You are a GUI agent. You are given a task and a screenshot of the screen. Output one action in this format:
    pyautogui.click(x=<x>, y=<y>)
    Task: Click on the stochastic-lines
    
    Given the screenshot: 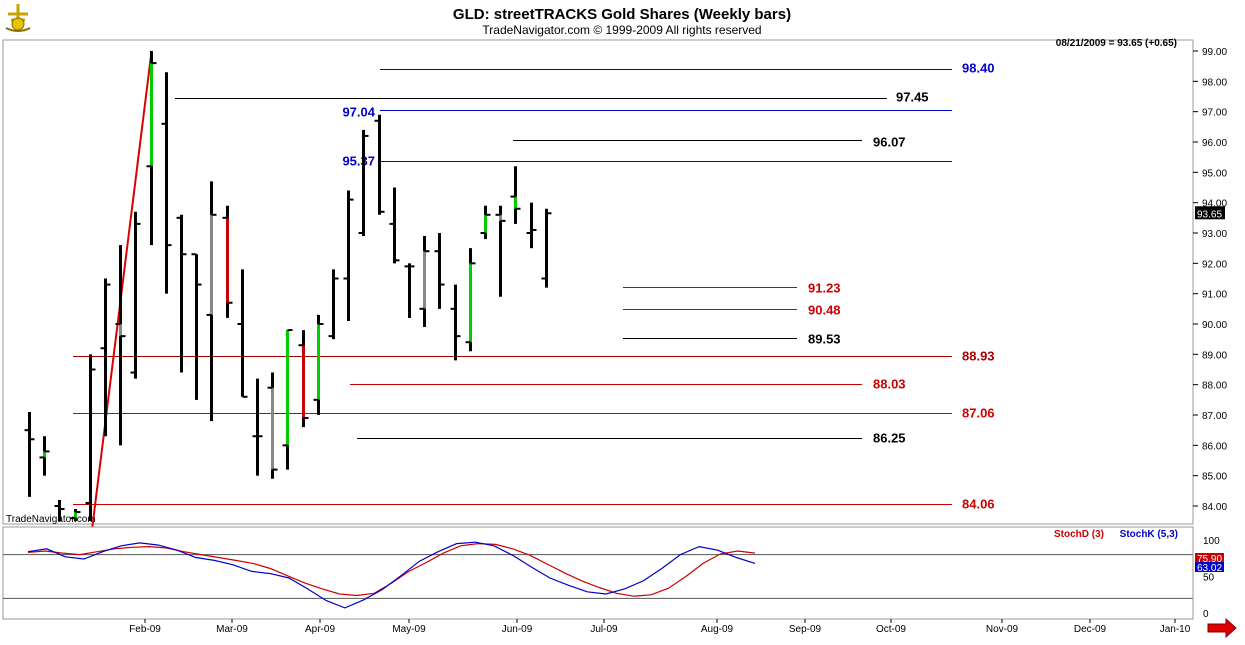 What is the action you would take?
    pyautogui.click(x=598, y=575)
    